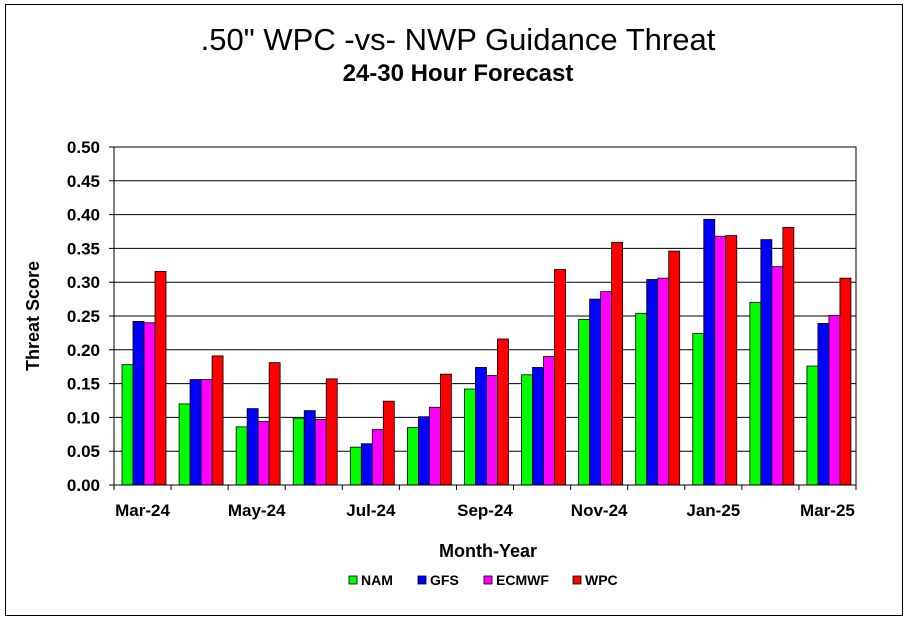 The width and height of the screenshot is (910, 622). What do you see at coordinates (83, 147) in the screenshot?
I see `y-tick-label: 0.50` at bounding box center [83, 147].